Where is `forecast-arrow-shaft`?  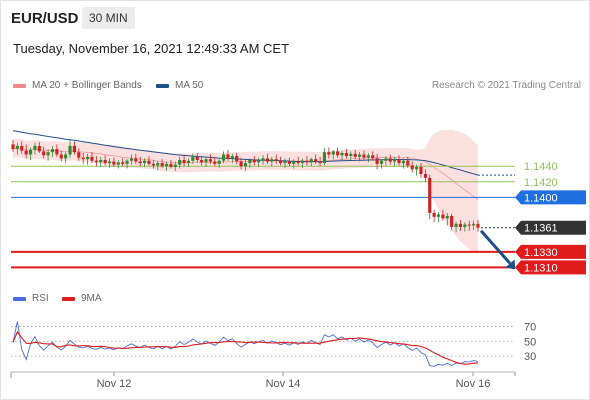 forecast-arrow-shaft is located at coordinates (495, 247).